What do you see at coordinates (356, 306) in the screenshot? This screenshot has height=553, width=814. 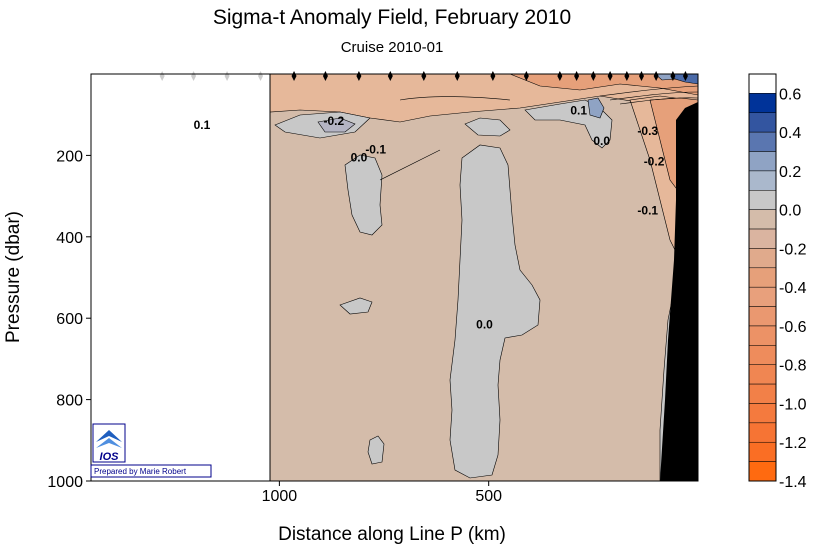 I see `field-zero-small-patch` at bounding box center [356, 306].